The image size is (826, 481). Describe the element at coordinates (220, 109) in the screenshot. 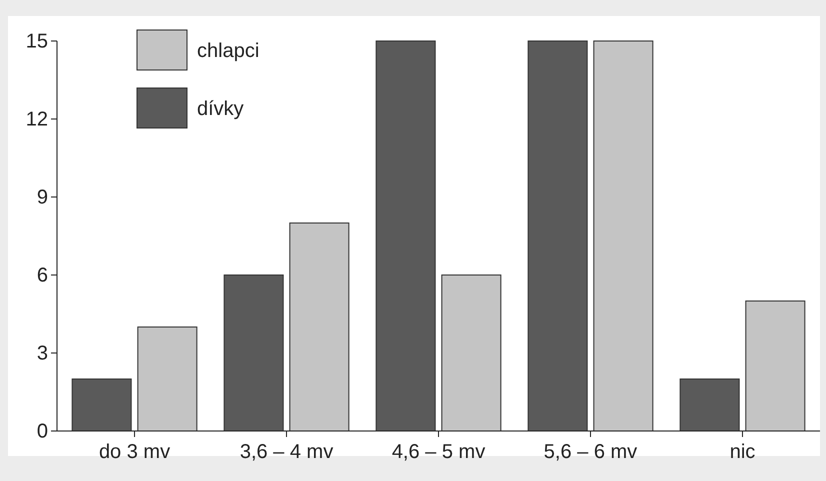

I see `legend-label: dívky` at that location.